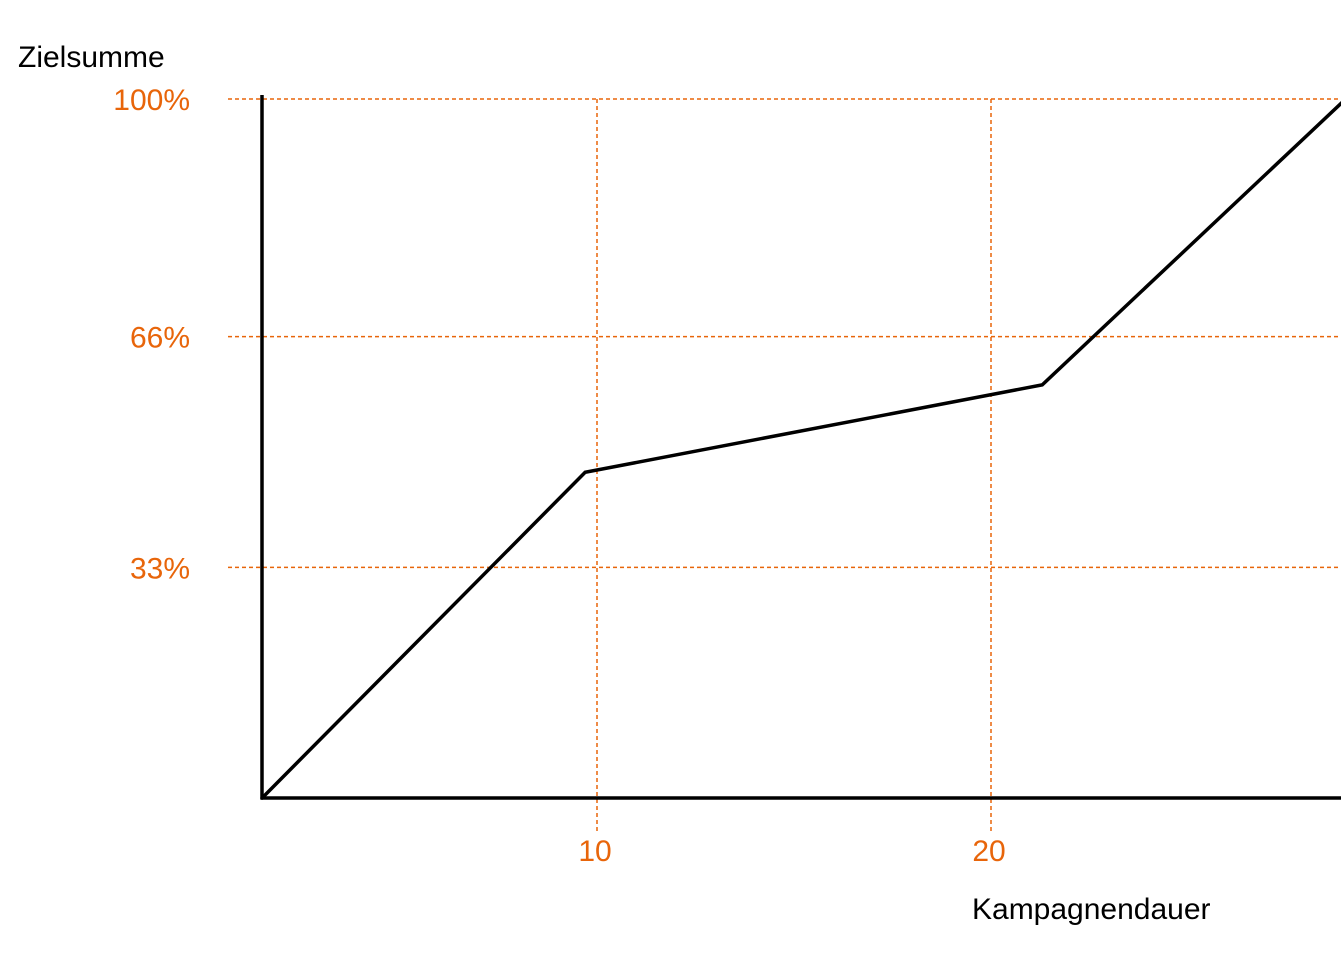  Describe the element at coordinates (160, 568) in the screenshot. I see `y-tick-label: 33%` at that location.